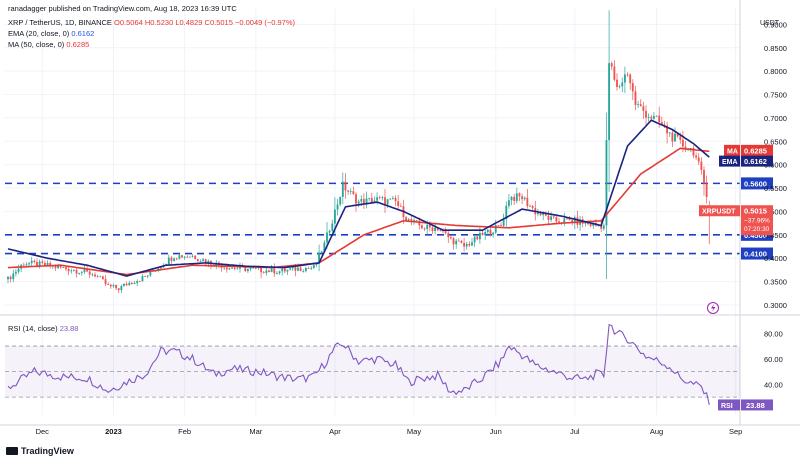  I want to click on currency-label: USDT, so click(770, 23).